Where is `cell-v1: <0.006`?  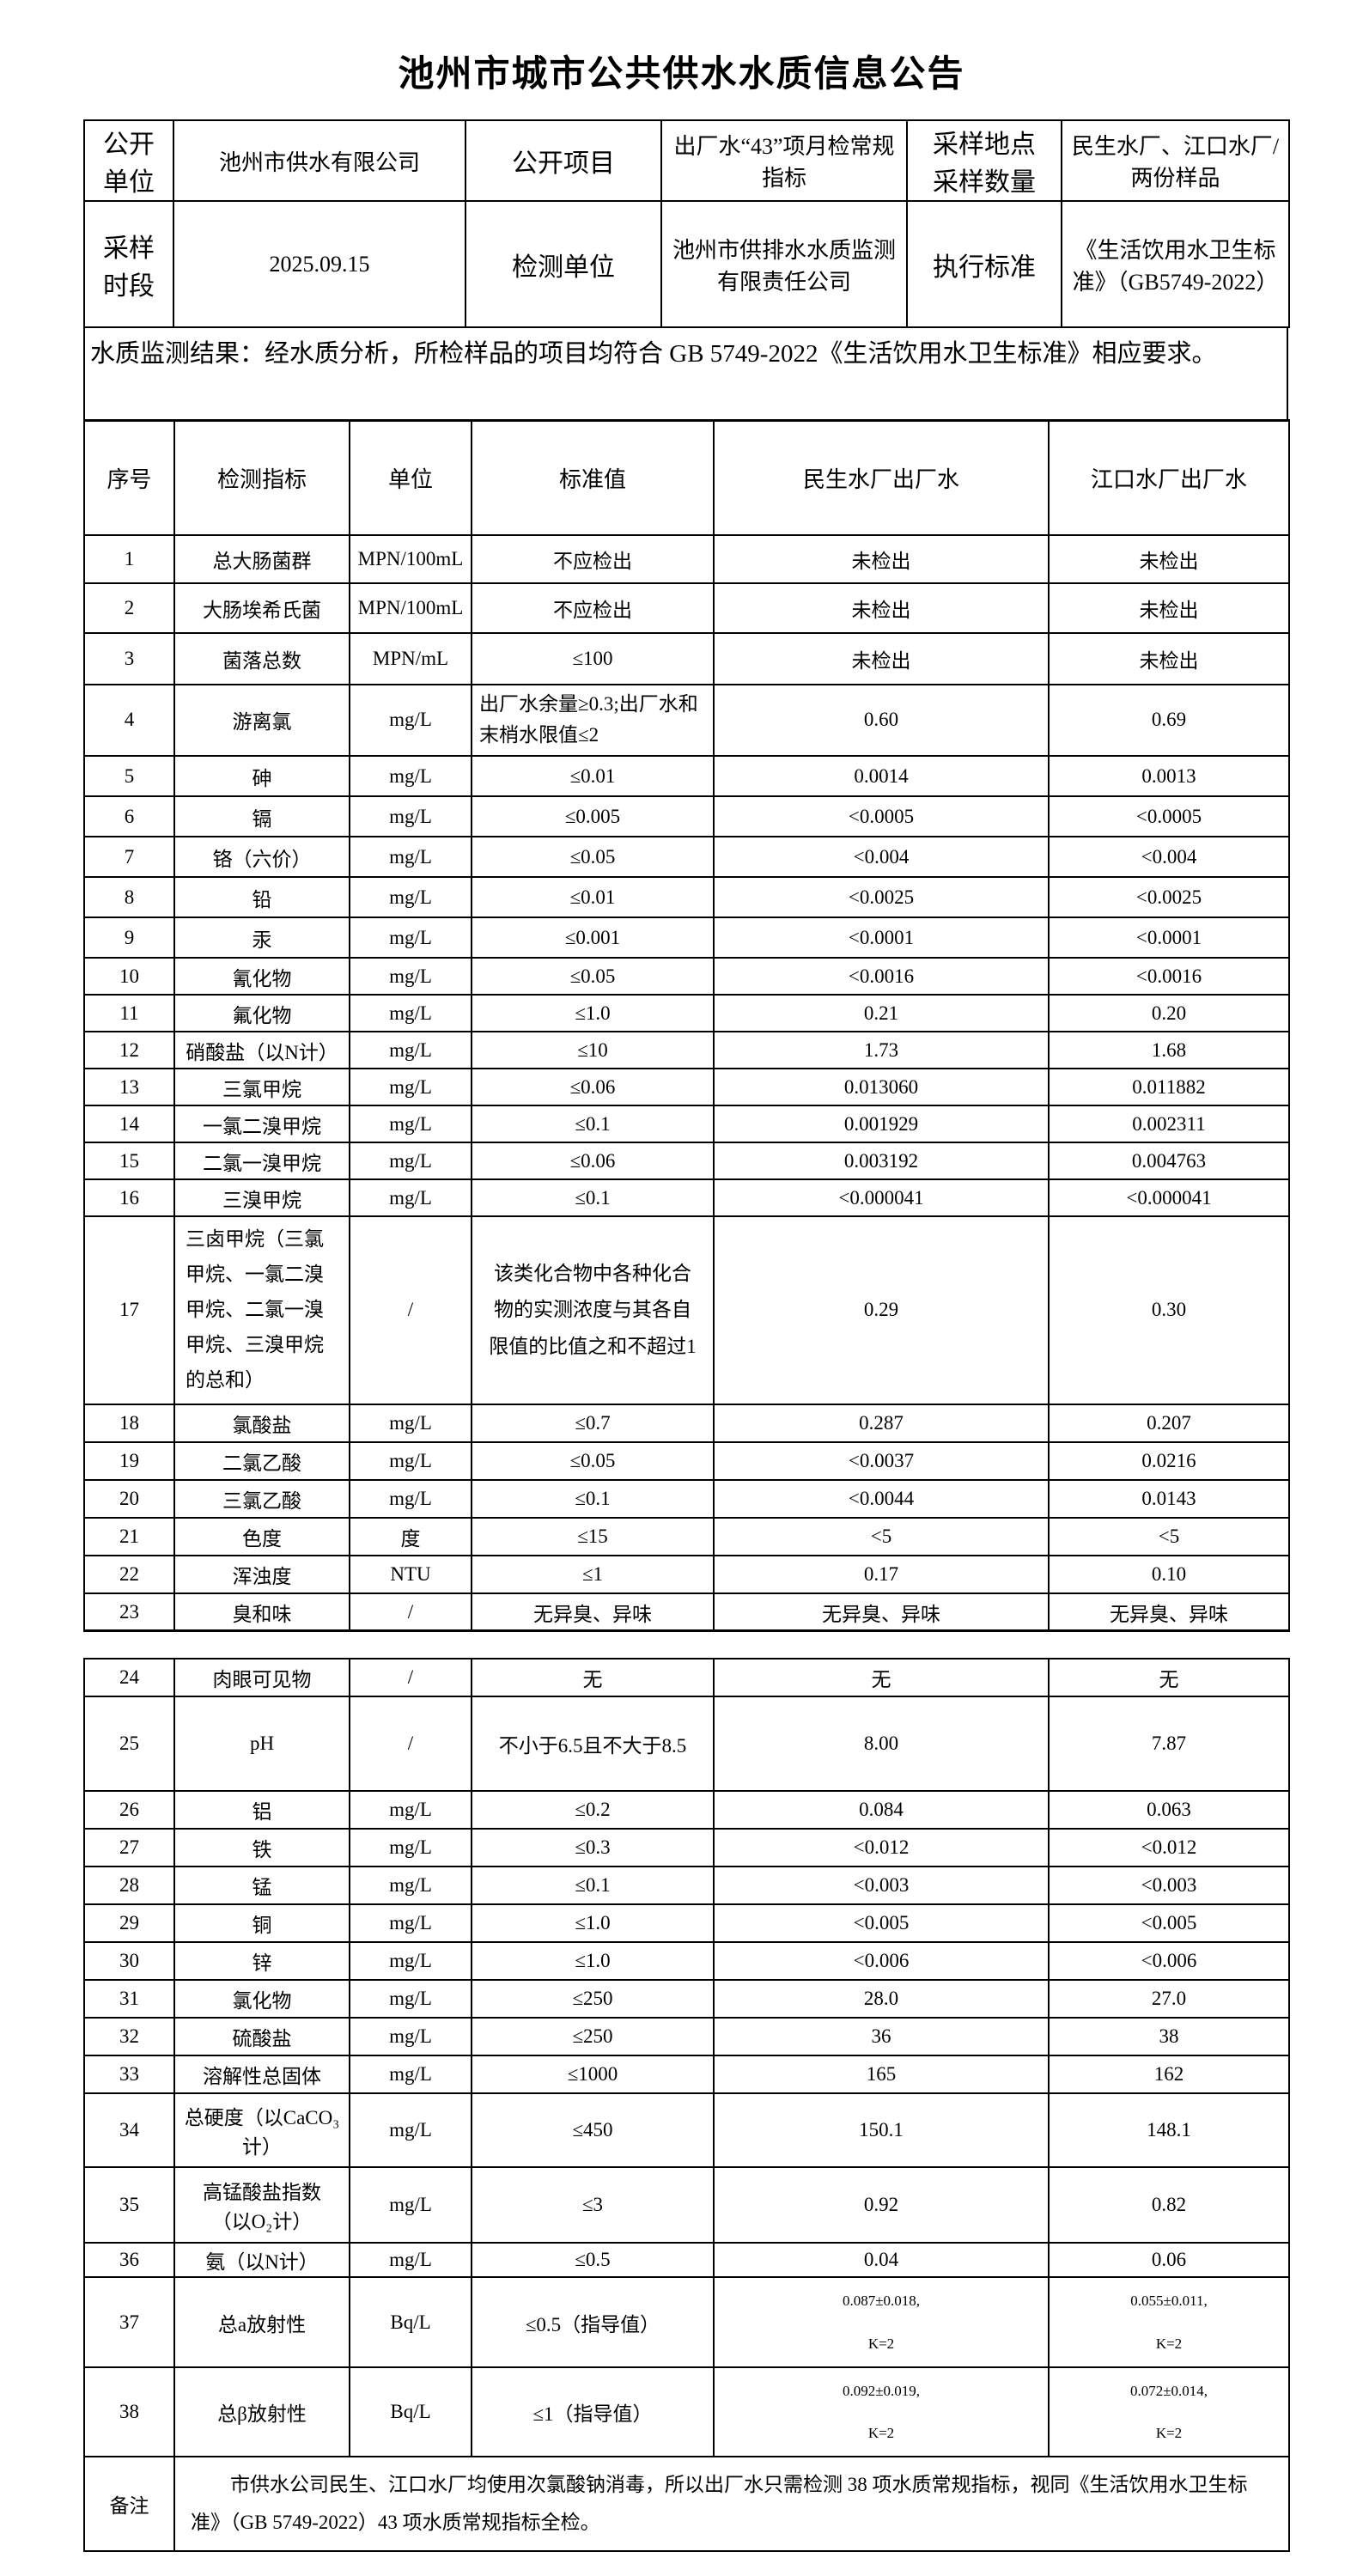
cell-v1: <0.006 is located at coordinates (881, 1961).